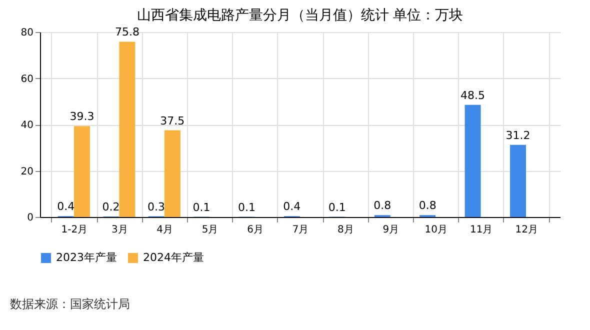 This screenshot has height=330, width=590. I want to click on data-label: 0.3, so click(157, 207).